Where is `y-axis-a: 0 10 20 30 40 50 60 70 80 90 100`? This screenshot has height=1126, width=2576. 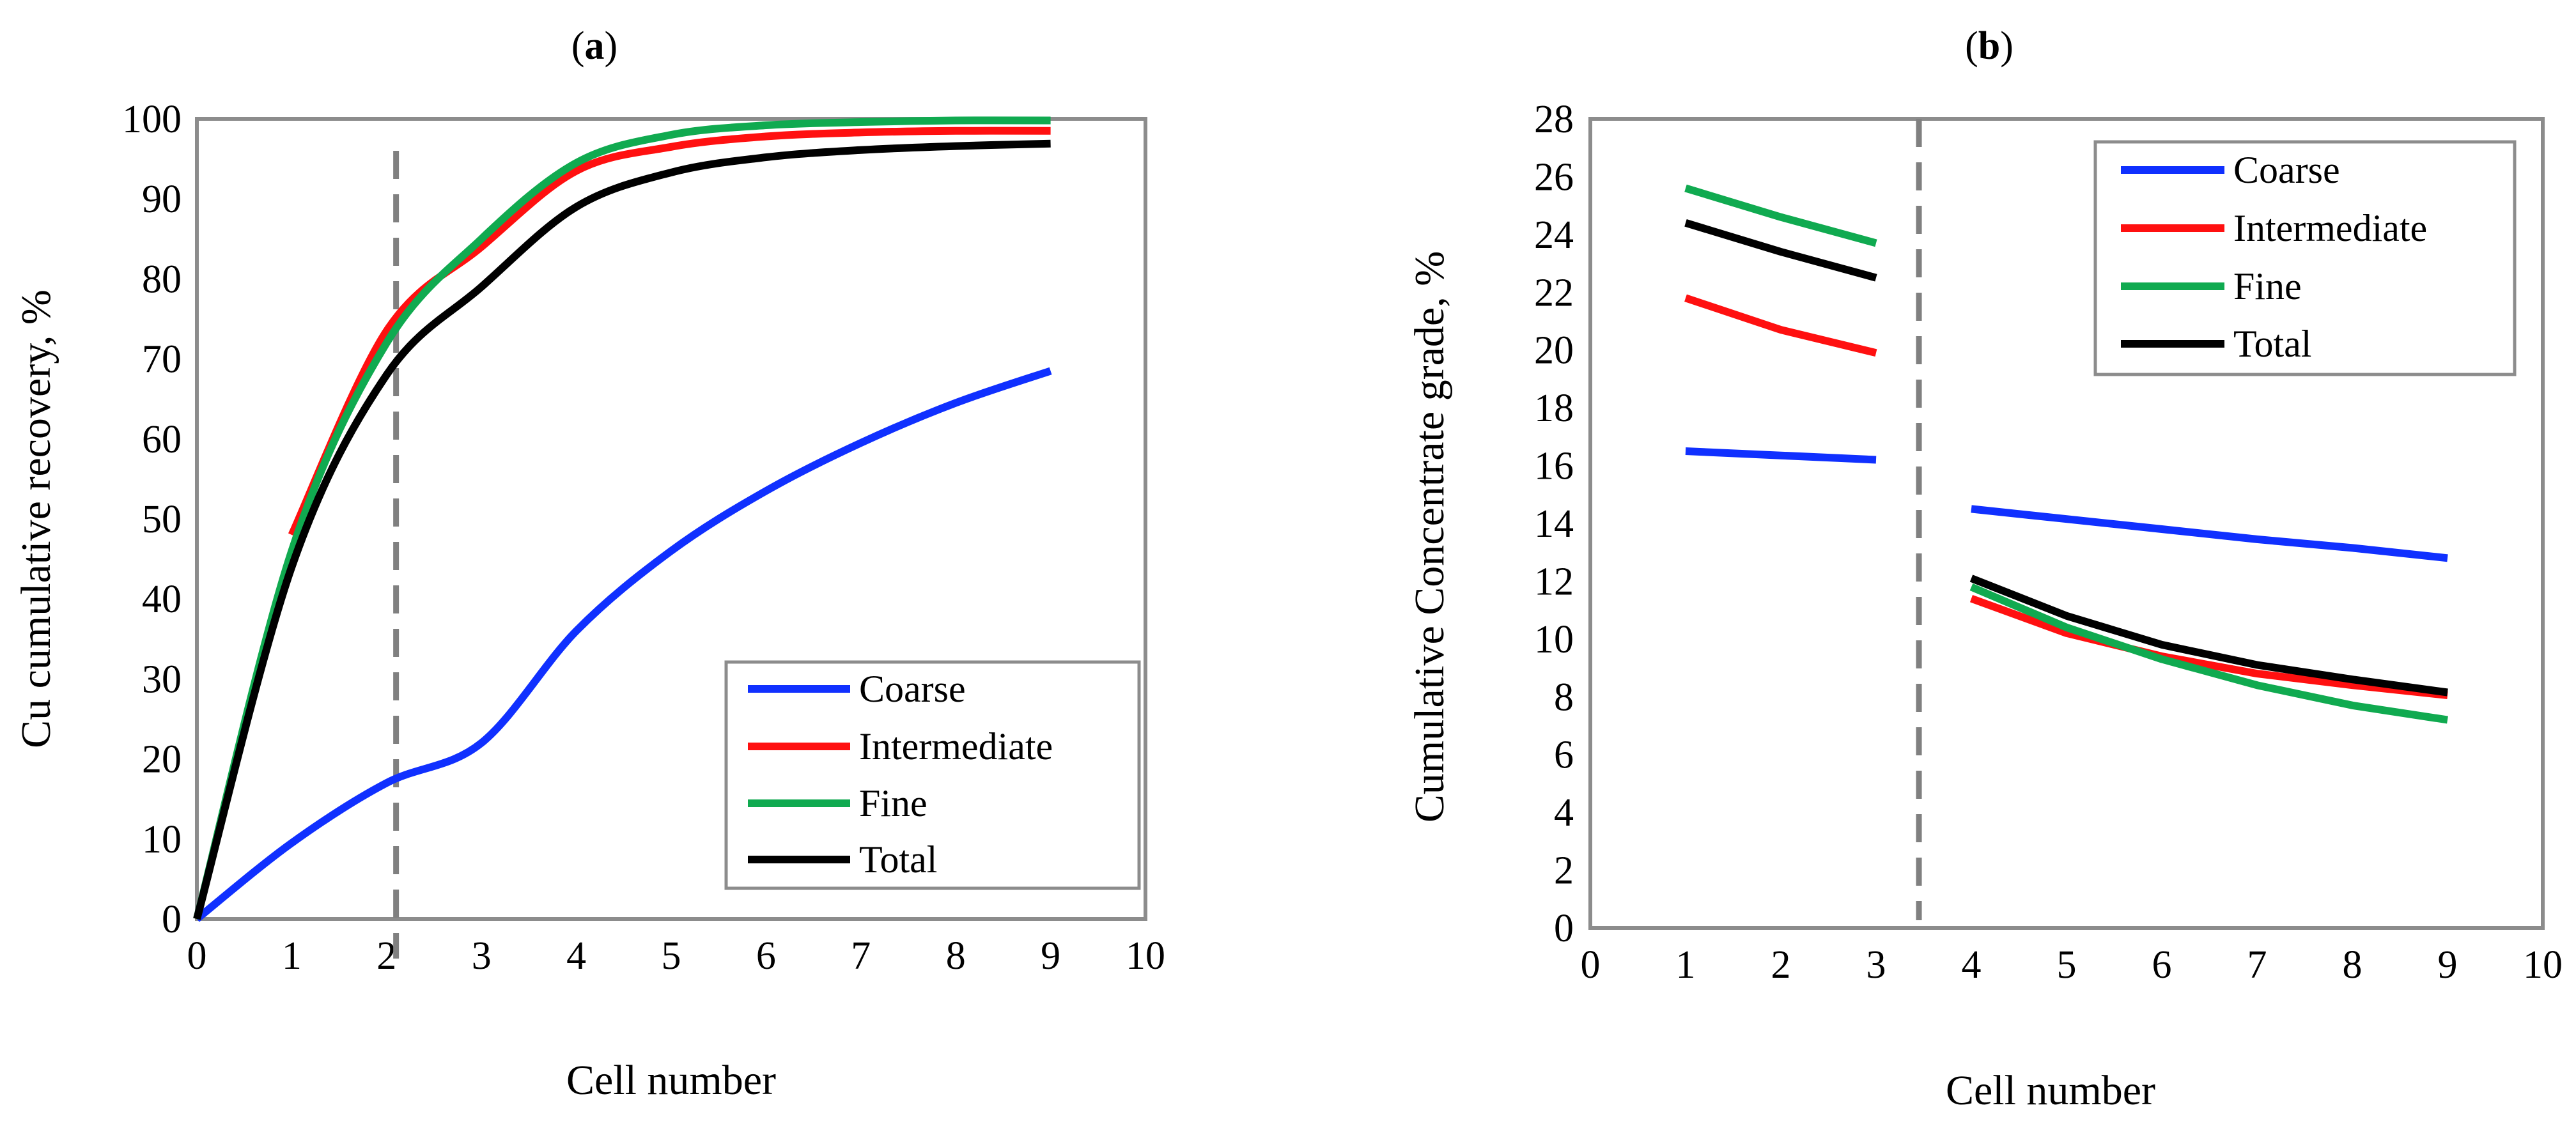 y-axis-a: 0 10 20 30 40 50 60 70 80 90 100 is located at coordinates (152, 519).